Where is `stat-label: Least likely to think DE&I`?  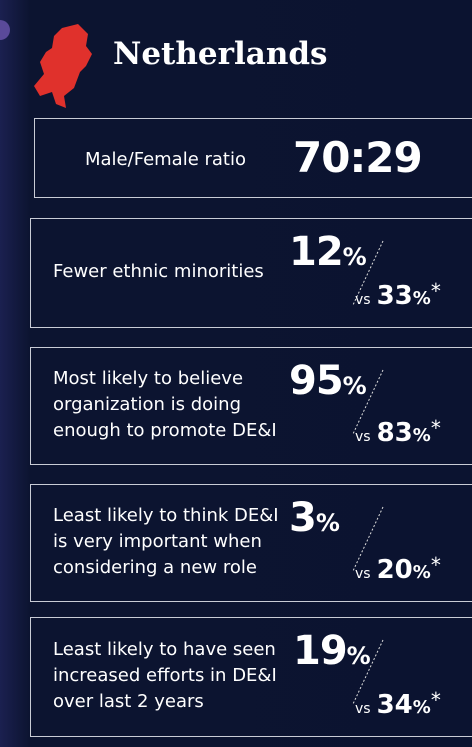 stat-label: Least likely to think DE&I is located at coordinates (166, 515).